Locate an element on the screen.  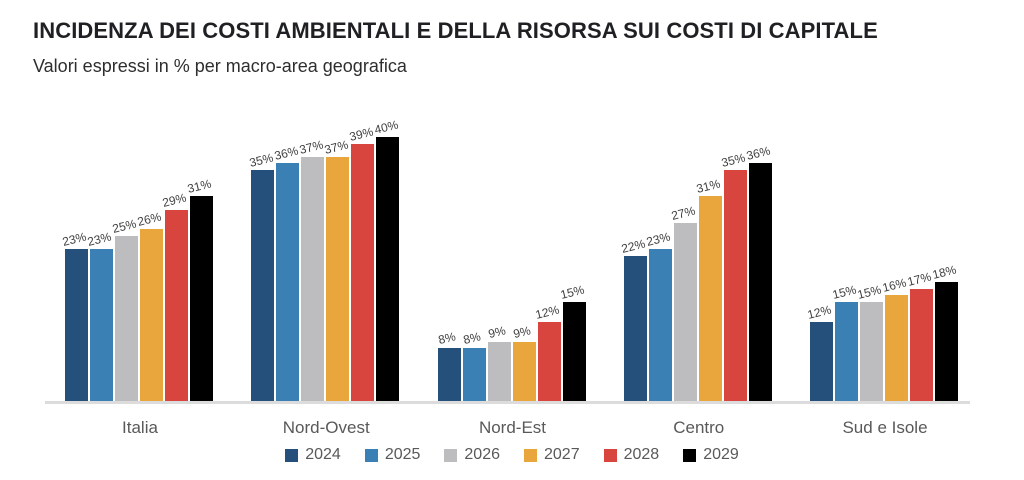
bar-col-centro-2027: 31% is located at coordinates (708, 289).